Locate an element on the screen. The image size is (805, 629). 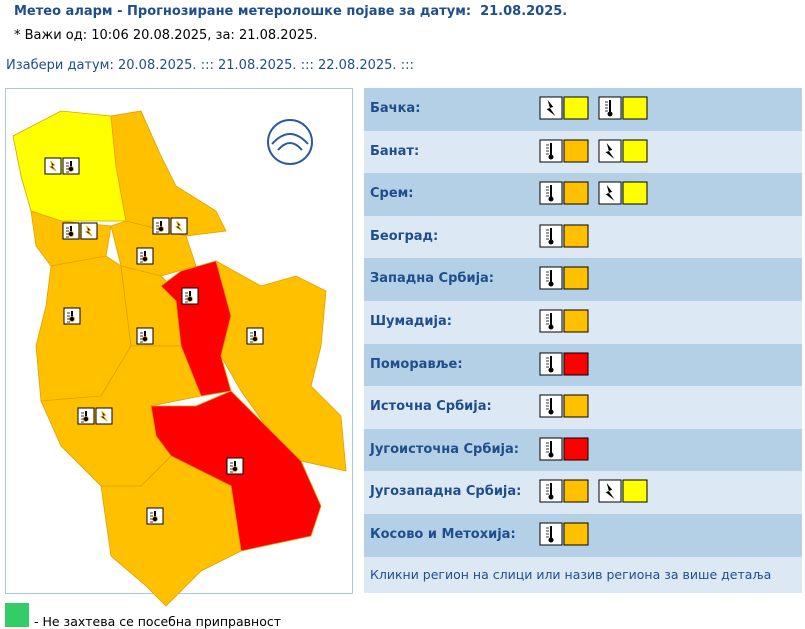
region-name: Источна Србија: is located at coordinates (431, 407).